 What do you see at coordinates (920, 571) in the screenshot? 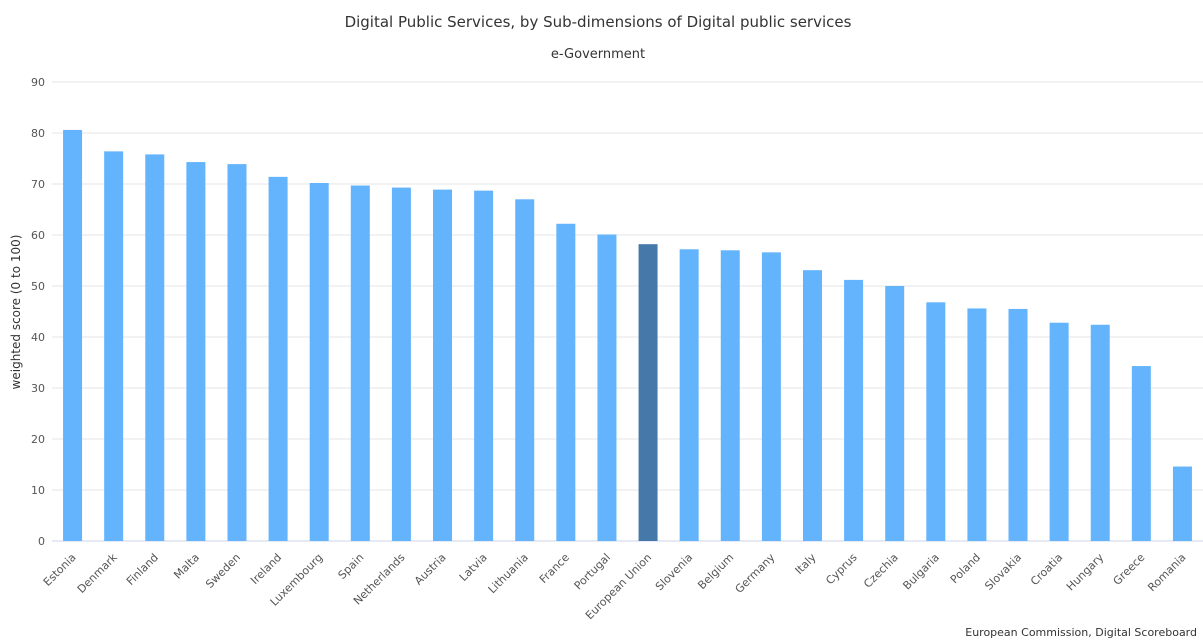
I see `x-tick-label: Bulgaria` at bounding box center [920, 571].